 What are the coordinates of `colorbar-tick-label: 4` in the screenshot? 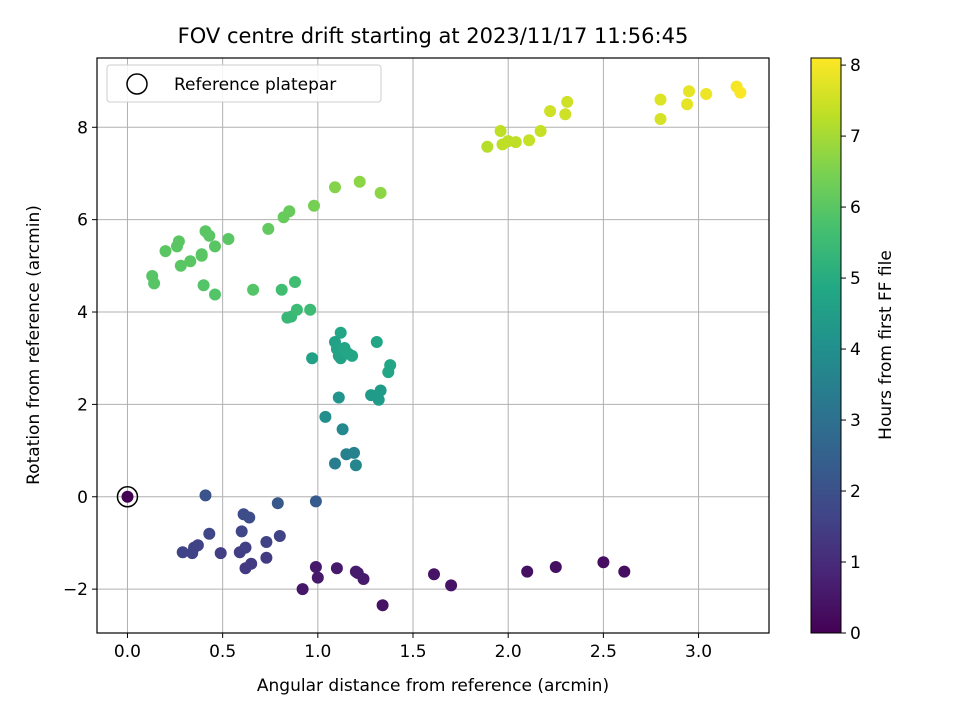 It's located at (855, 350).